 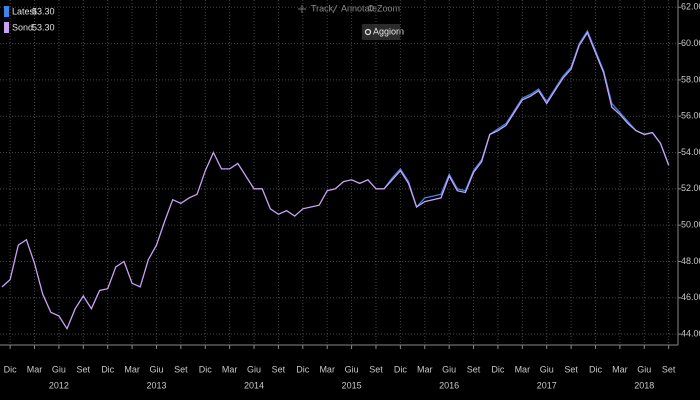 I want to click on toolbar: Track Annotate Zoom Aggiorn, so click(x=351, y=21).